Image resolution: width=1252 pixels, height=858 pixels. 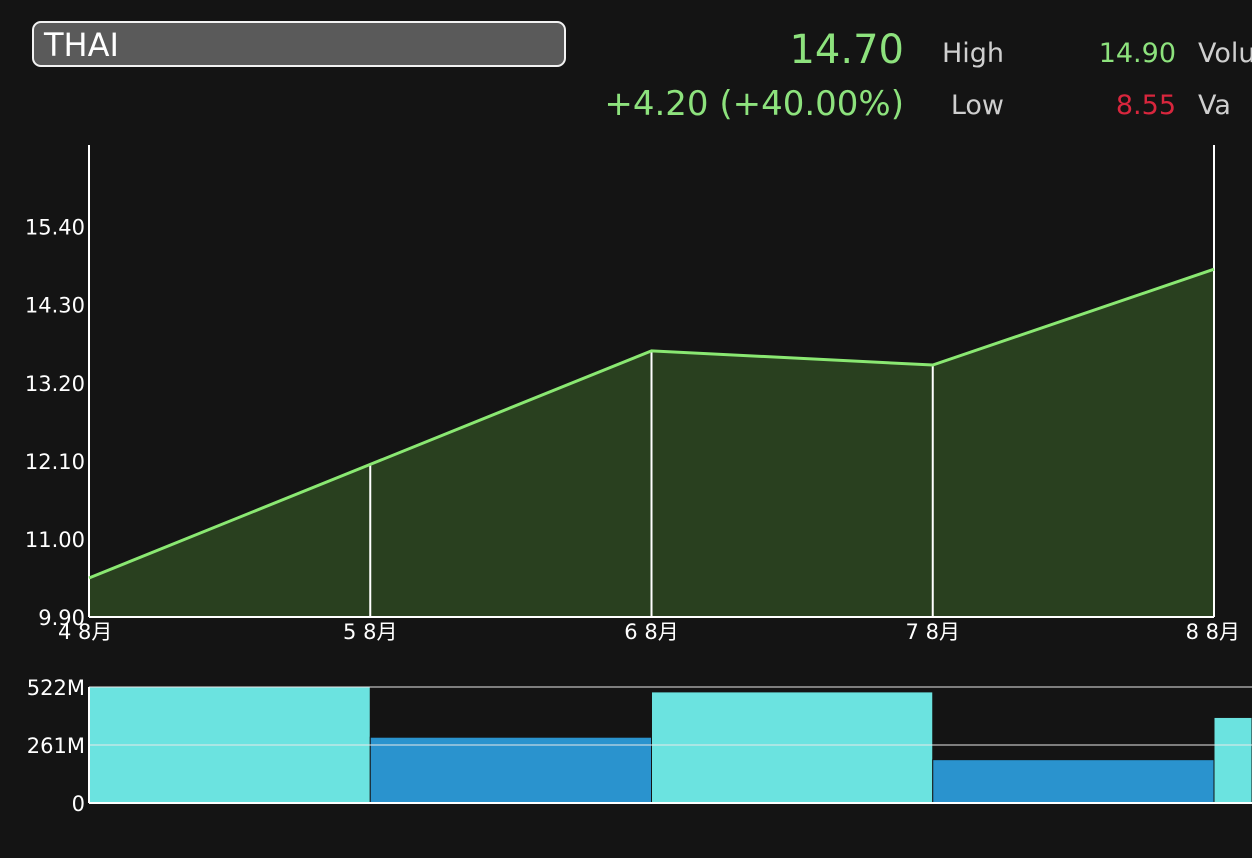 I want to click on last-price: 14.70, so click(x=846, y=50).